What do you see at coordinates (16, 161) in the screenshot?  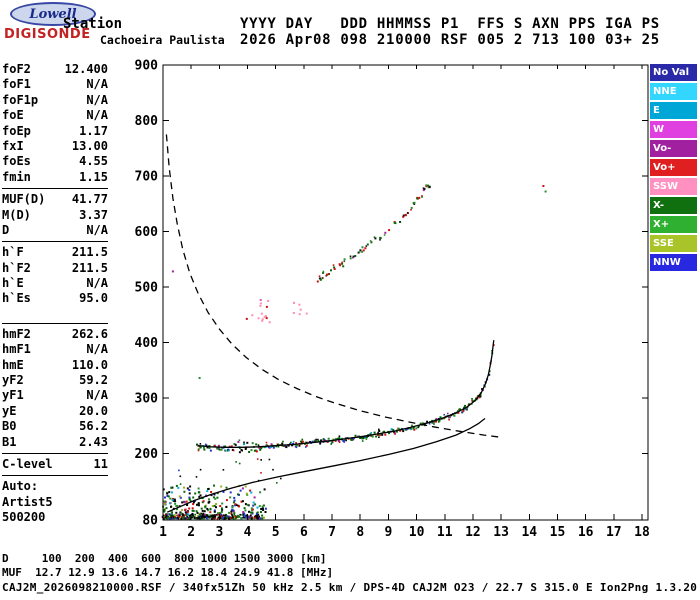 I see `param-label: foEs` at bounding box center [16, 161].